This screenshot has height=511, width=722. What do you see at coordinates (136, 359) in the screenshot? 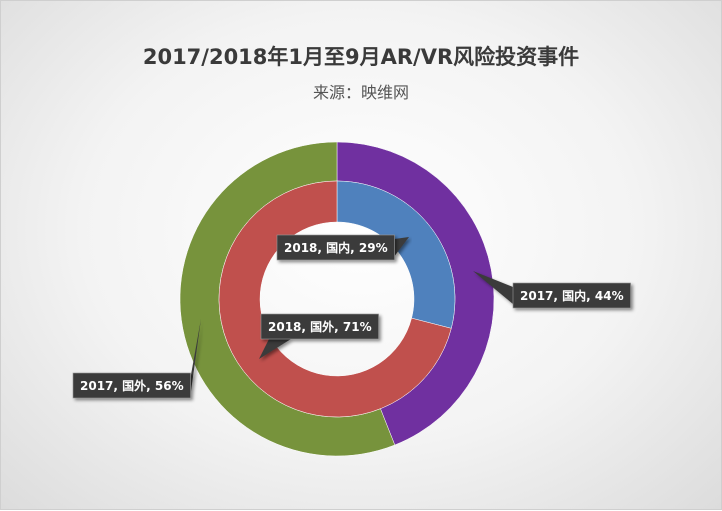
I see `callout-2017-国外: 2017, 国外, 56%` at bounding box center [136, 359].